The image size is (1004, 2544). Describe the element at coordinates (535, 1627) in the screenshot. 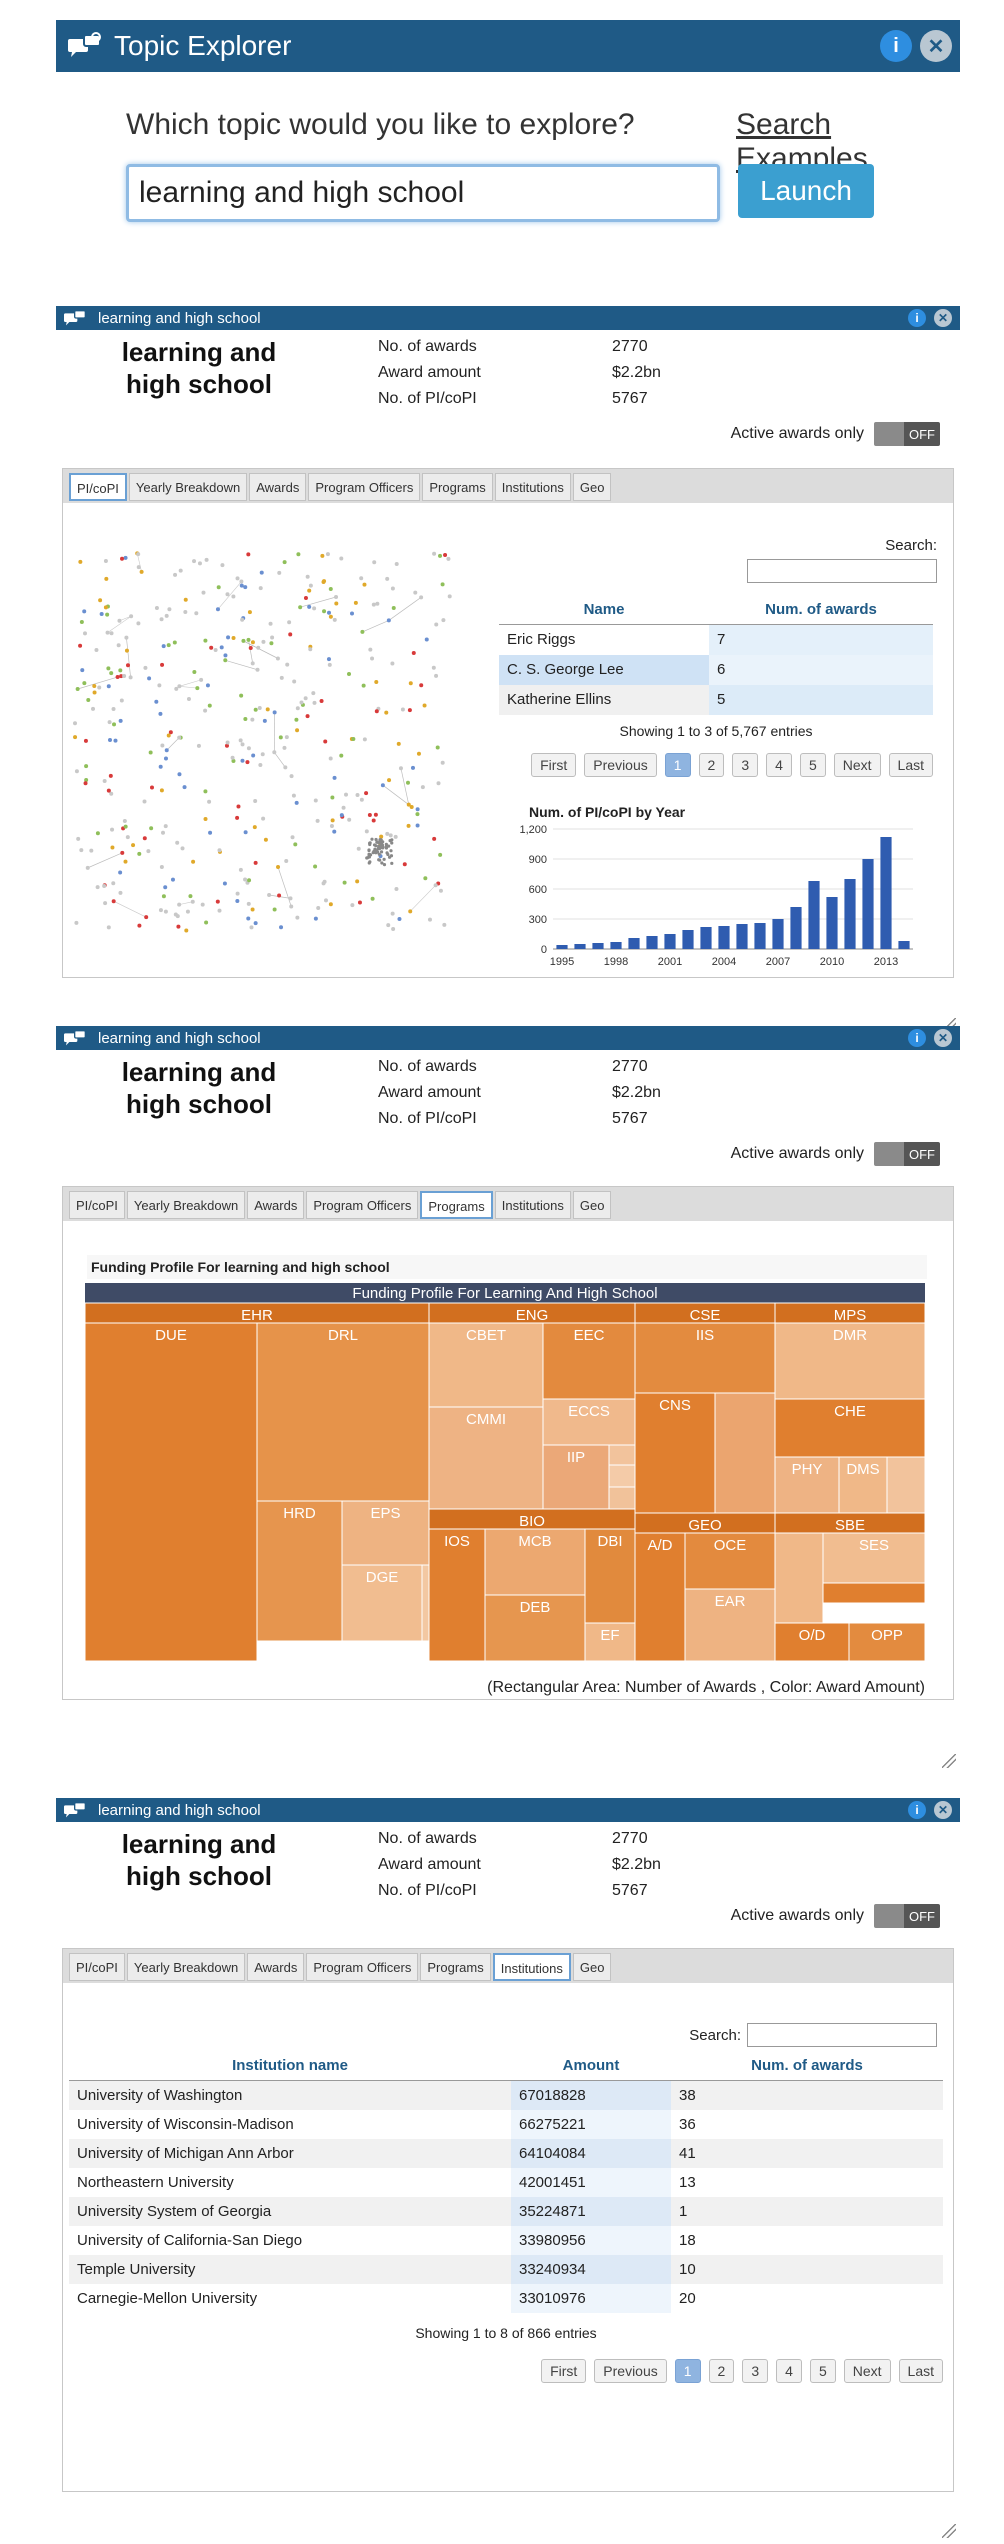

I see `program-deb` at that location.